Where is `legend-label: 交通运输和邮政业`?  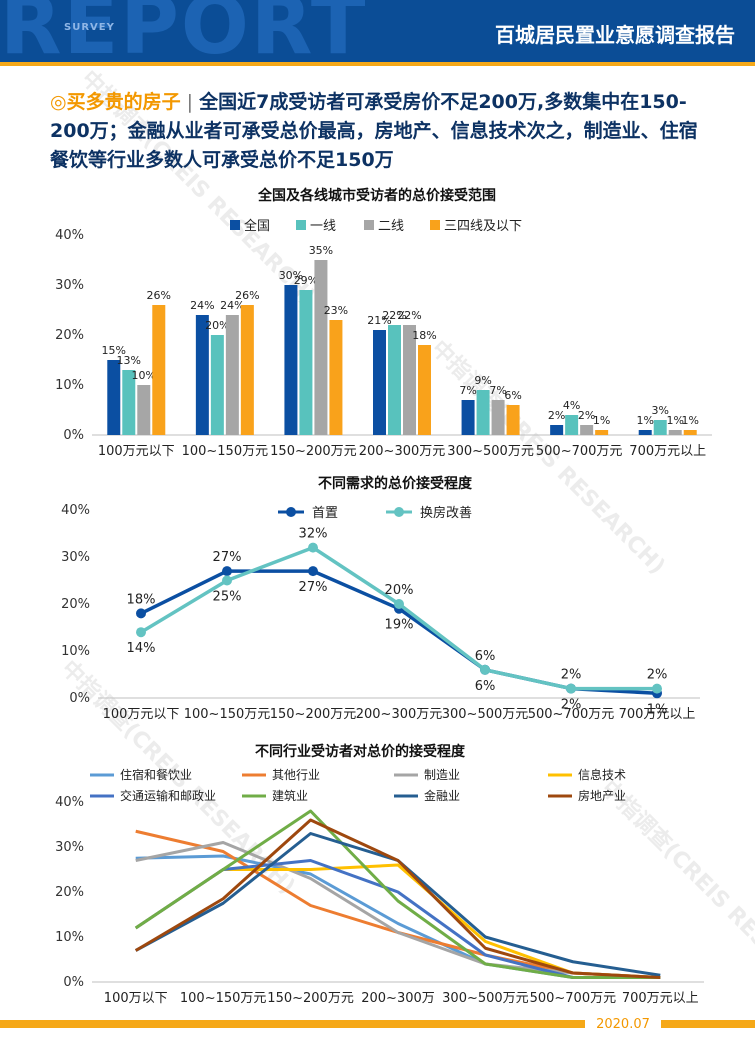 legend-label: 交通运输和邮政业 is located at coordinates (168, 795).